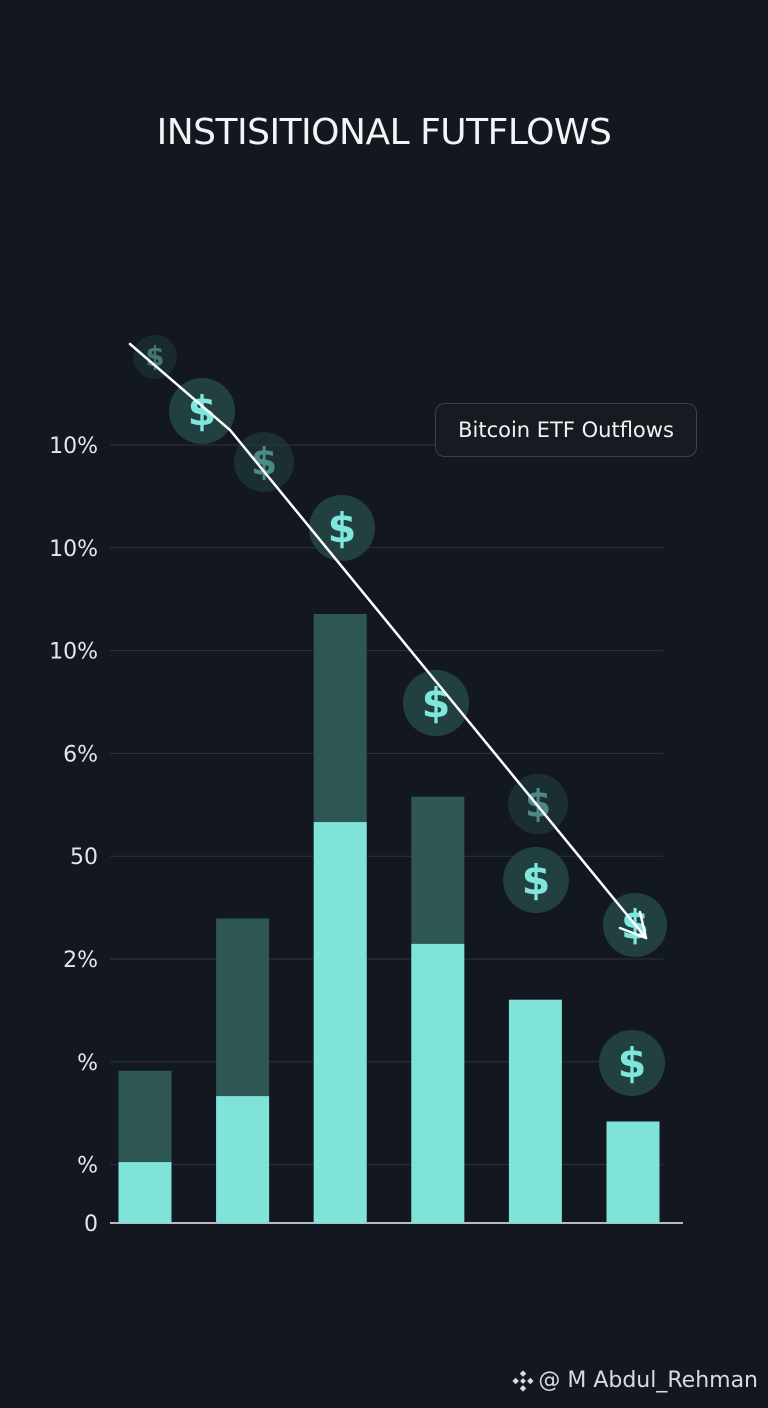  I want to click on legend-label: Bitcoin ETF Outflows, so click(566, 430).